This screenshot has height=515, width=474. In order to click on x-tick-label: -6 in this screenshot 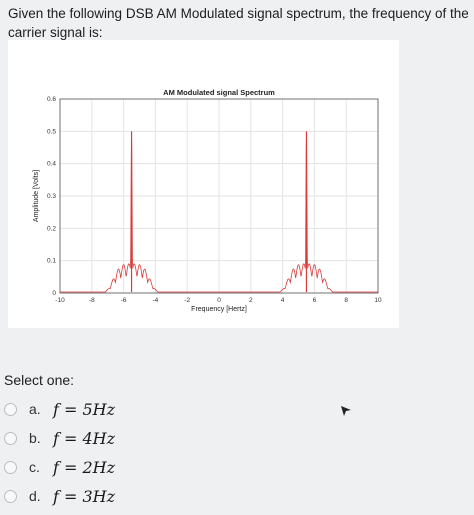, I will do `click(124, 300)`.